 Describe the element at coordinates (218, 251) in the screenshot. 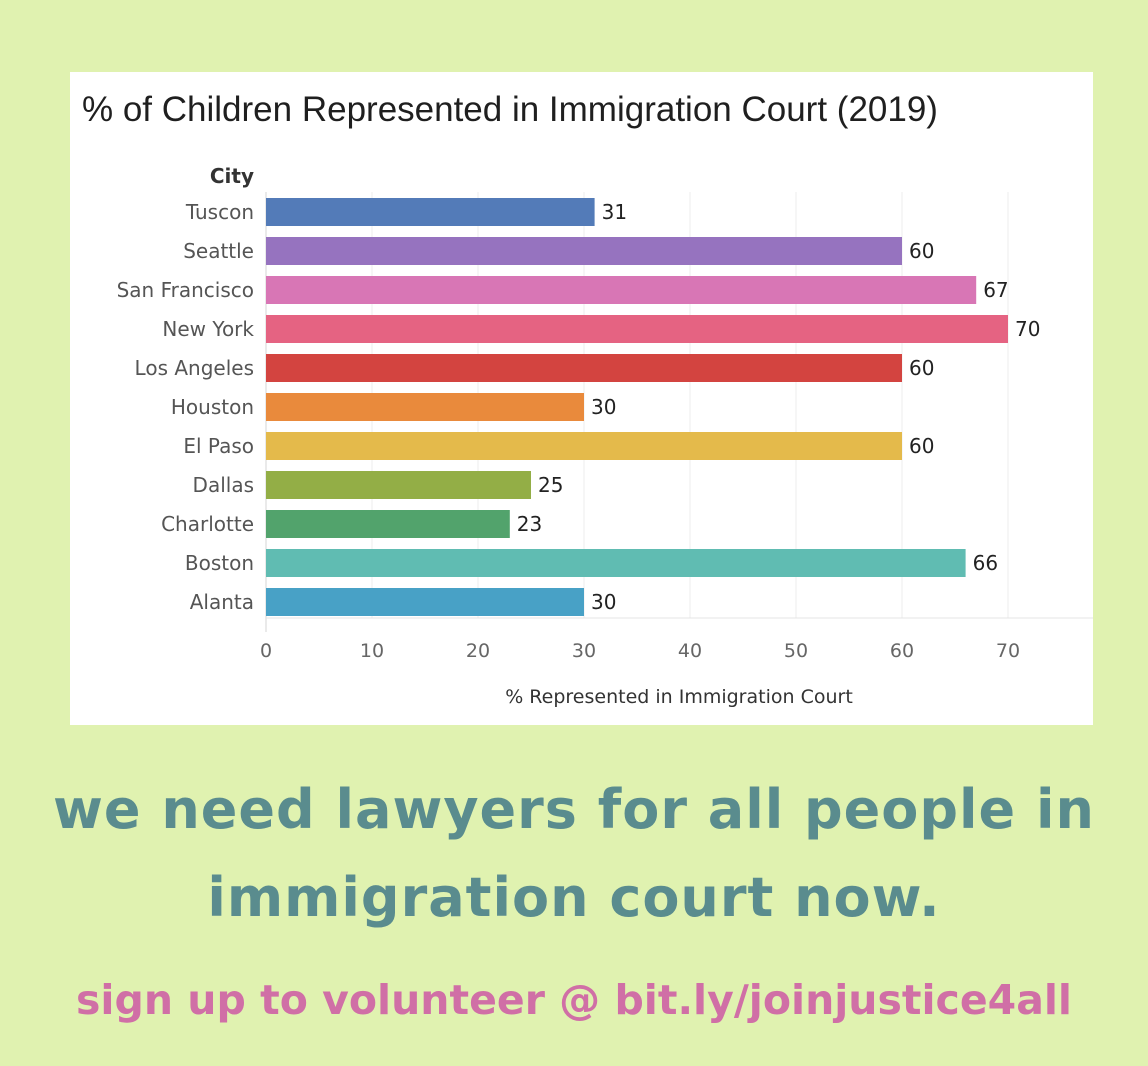

I see `category-label: Seattle` at that location.